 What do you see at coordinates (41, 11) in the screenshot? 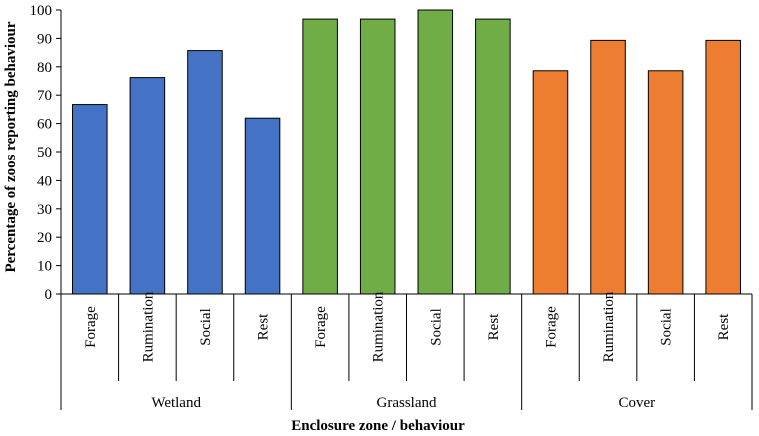
I see `y-tick-label: 100` at bounding box center [41, 11].